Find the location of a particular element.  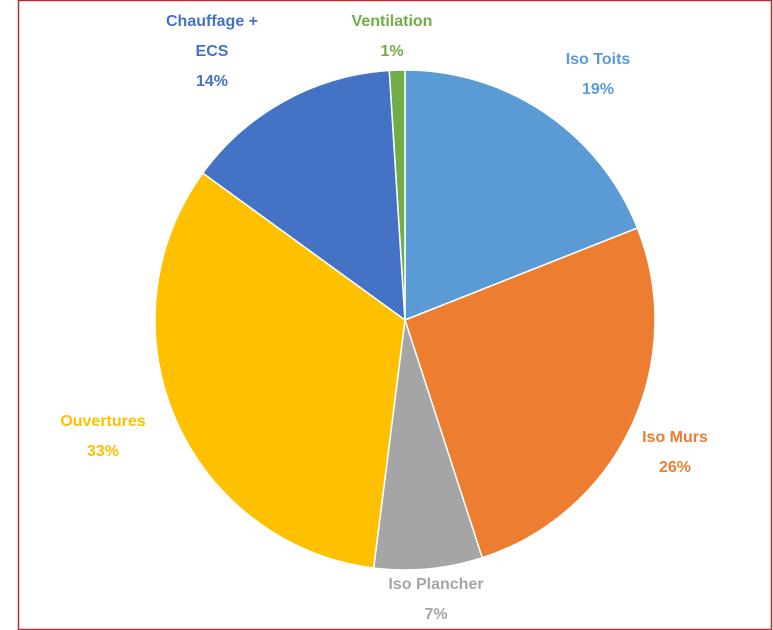

slice-label: Iso Murs 26% is located at coordinates (675, 453).